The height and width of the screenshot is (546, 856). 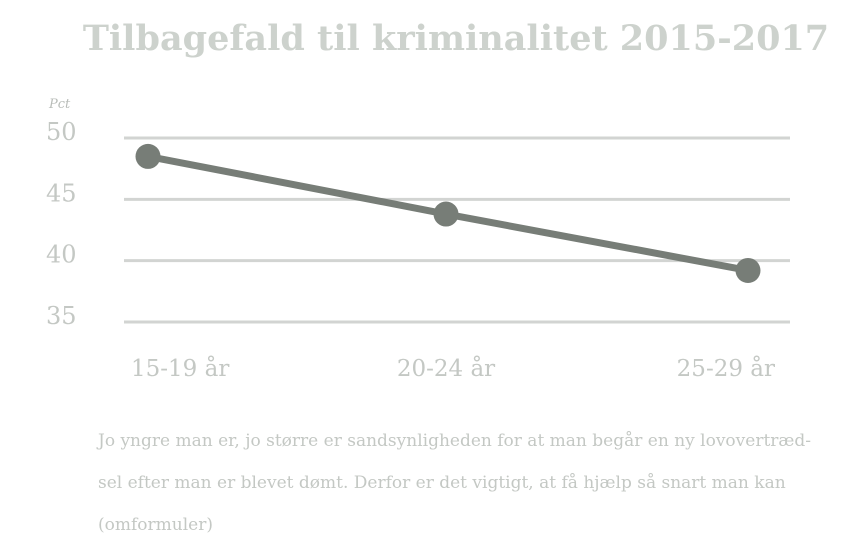 What do you see at coordinates (61, 255) in the screenshot?
I see `y-tick-label-40: 40` at bounding box center [61, 255].